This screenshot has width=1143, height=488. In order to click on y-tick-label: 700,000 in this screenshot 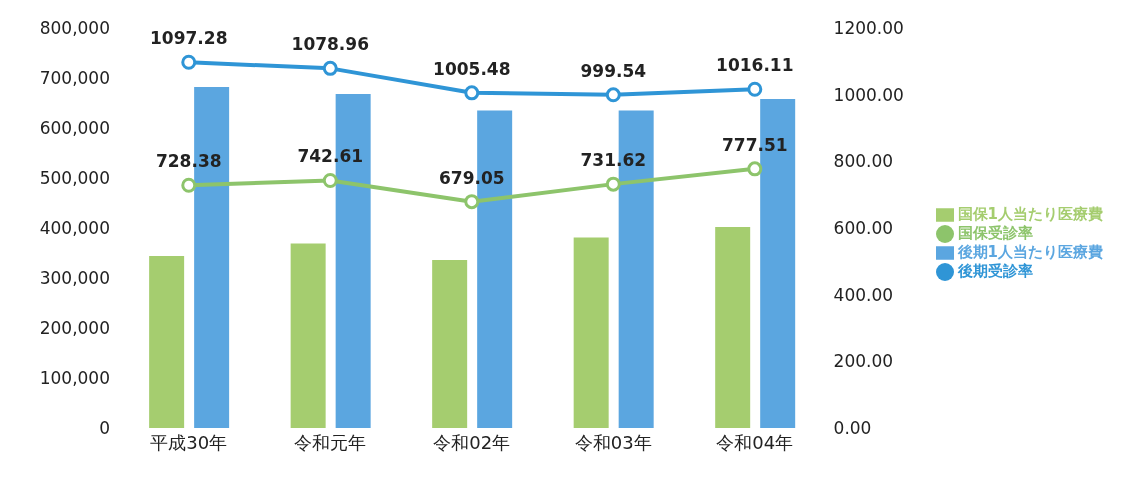, I will do `click(74, 78)`.